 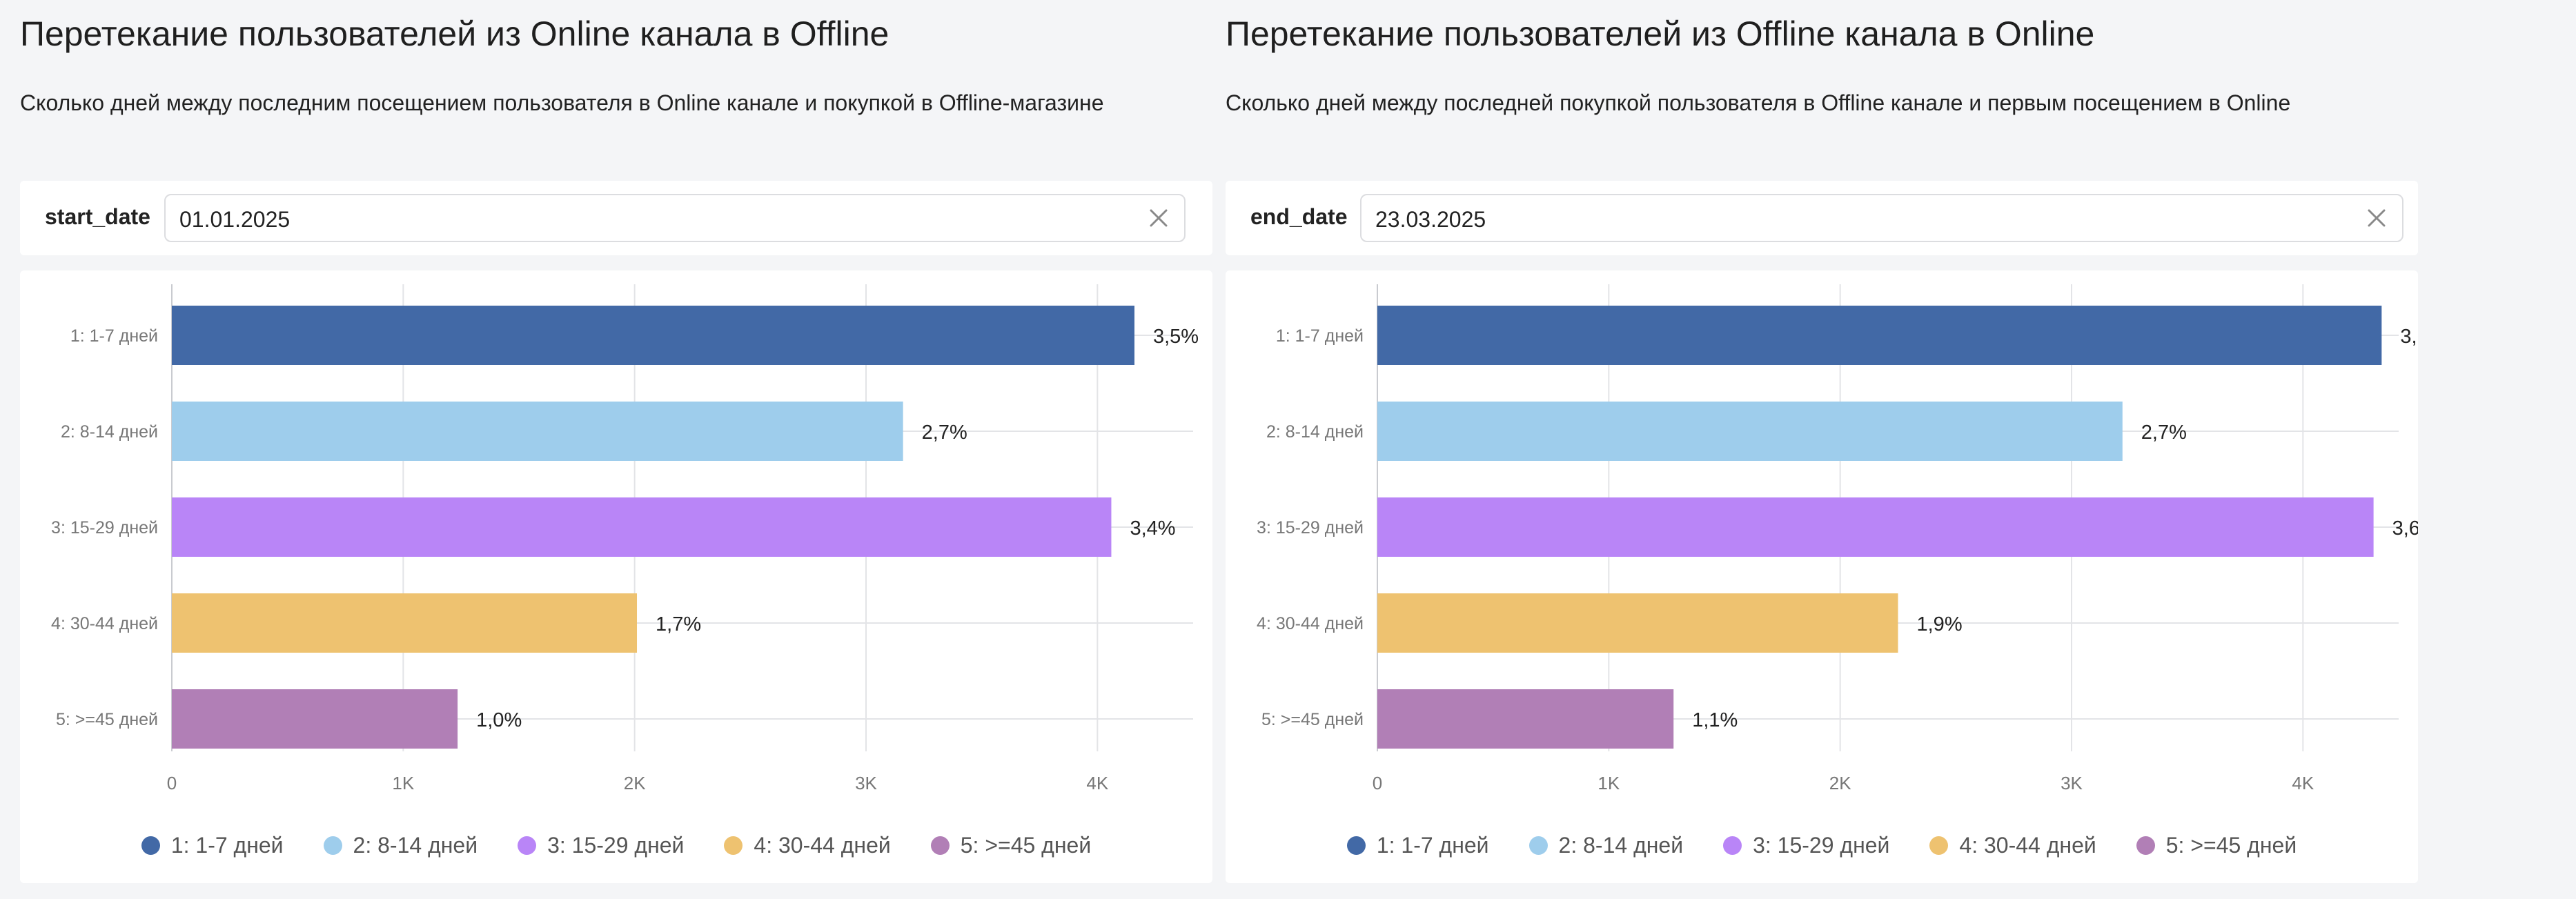 I want to click on data-label: 3,5%, so click(x=1176, y=337).